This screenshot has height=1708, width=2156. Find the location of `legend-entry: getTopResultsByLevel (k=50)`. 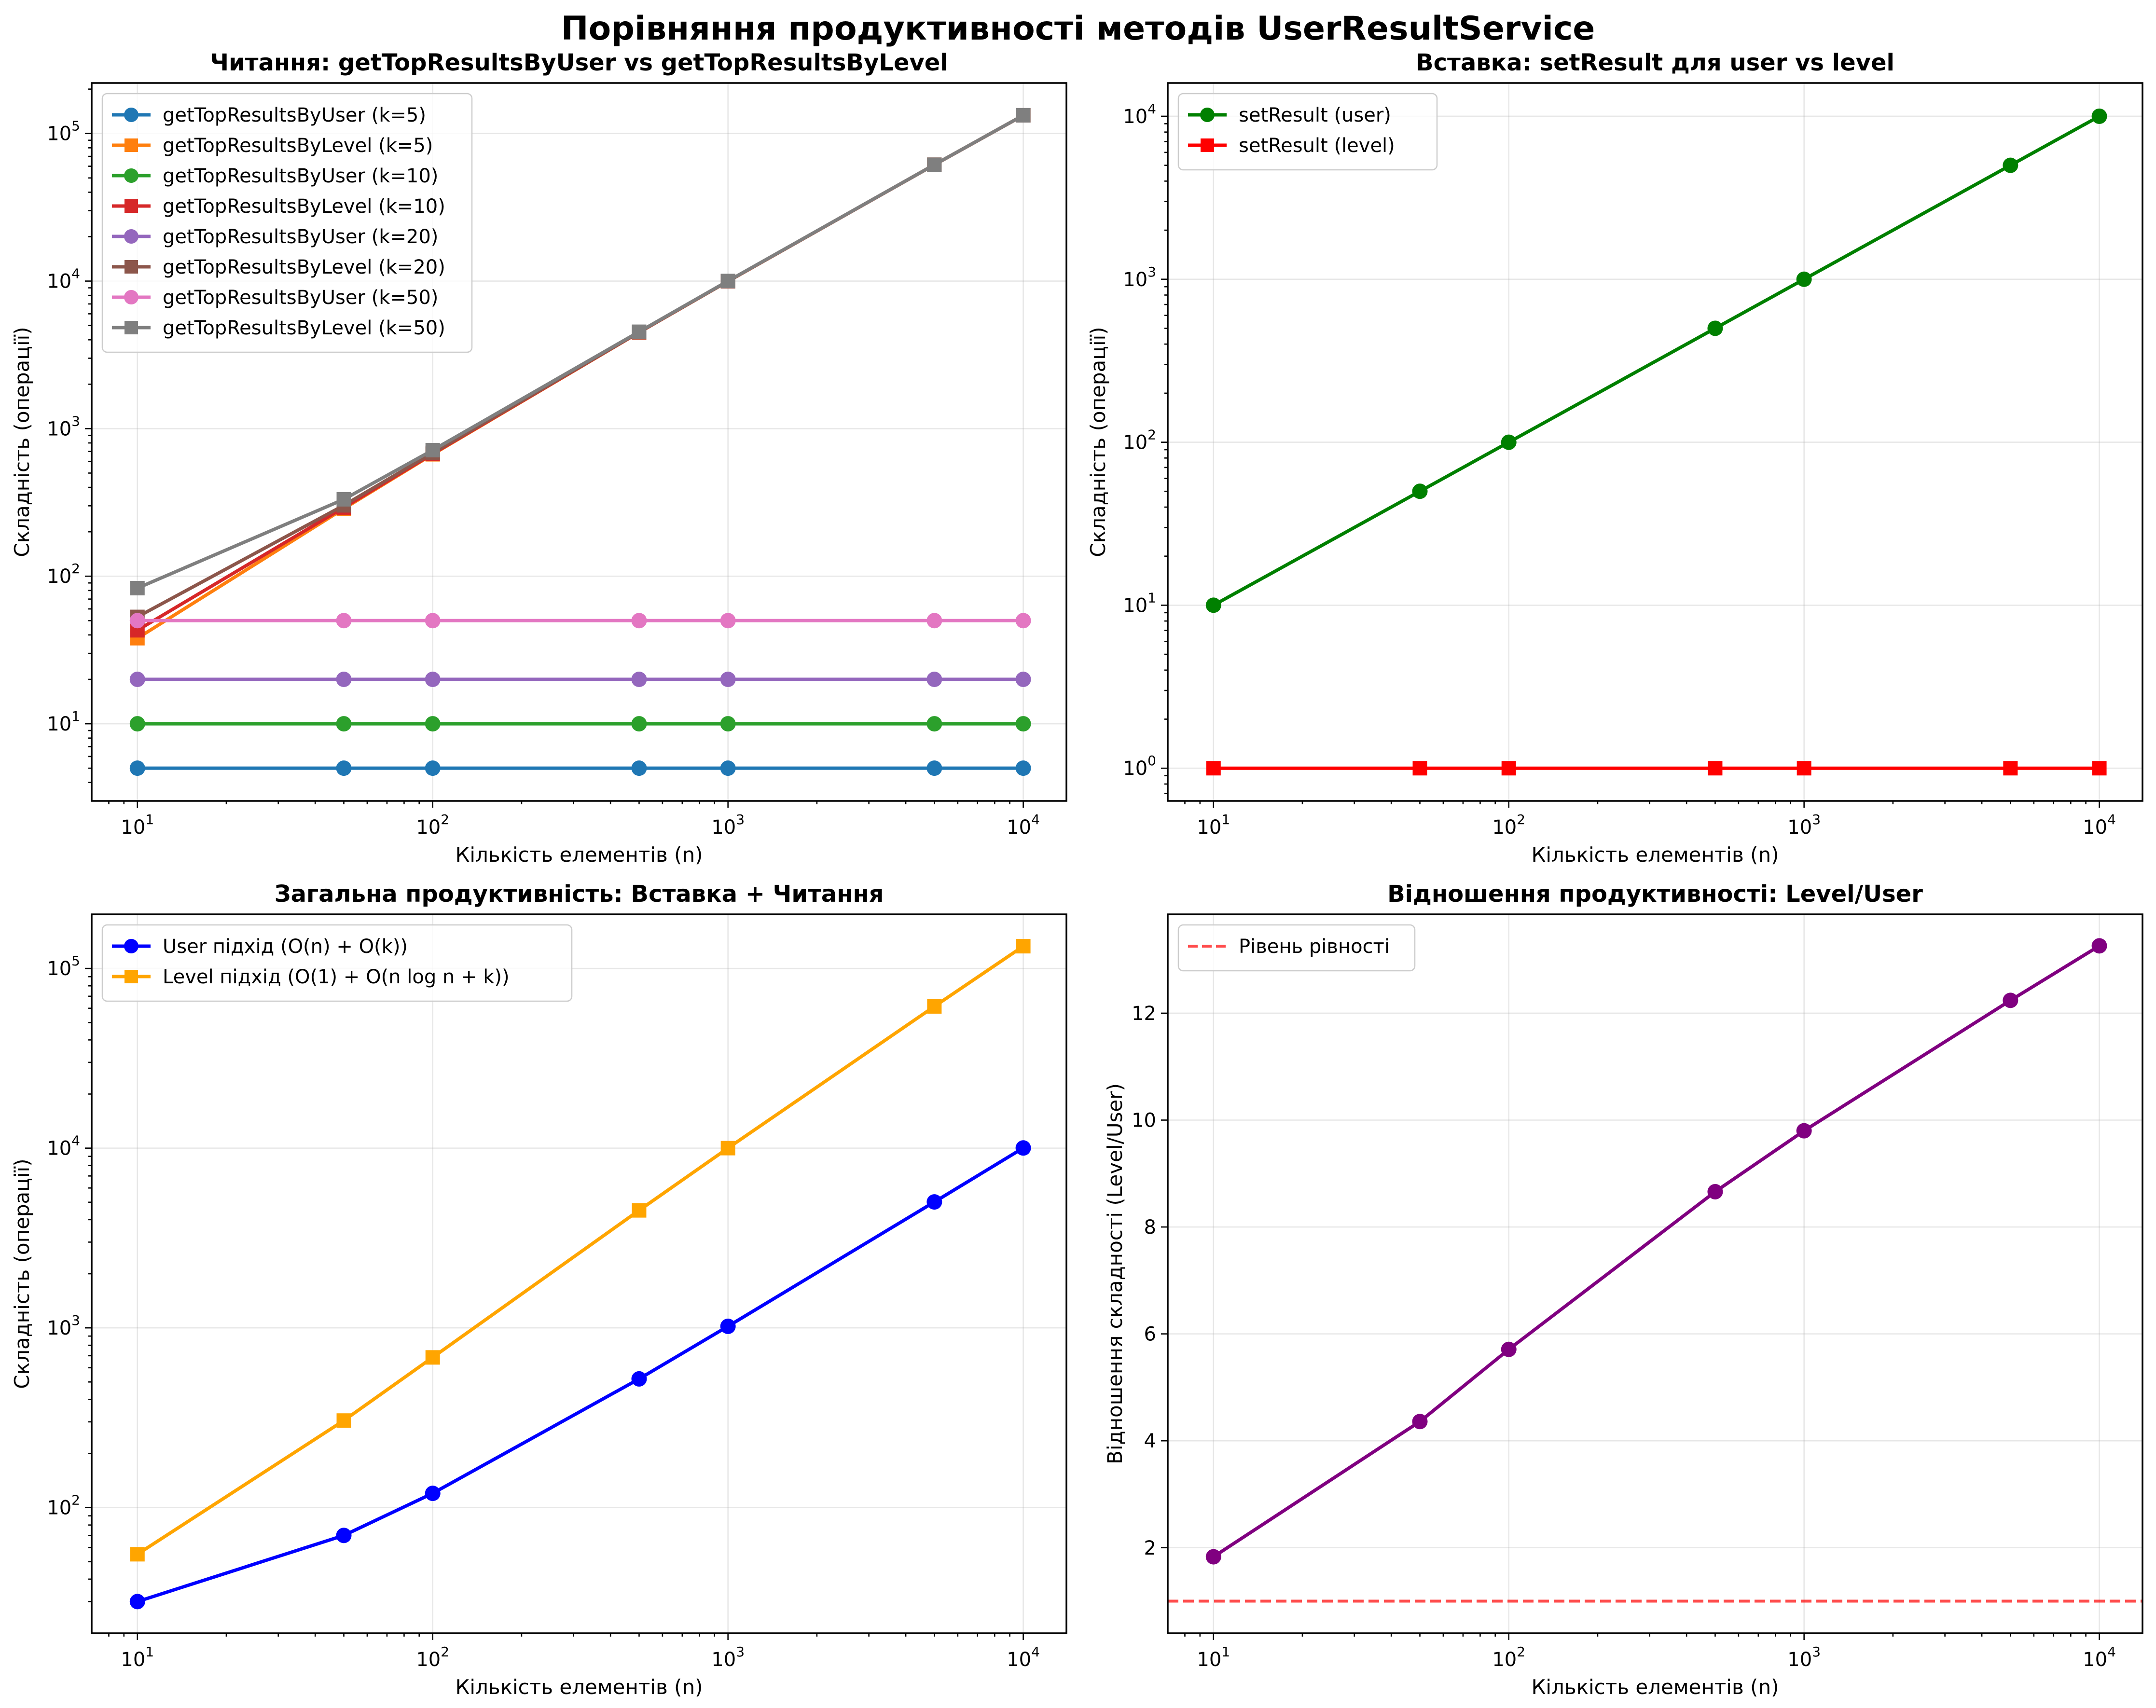

legend-entry: getTopResultsByLevel (k=50) is located at coordinates (278, 328).